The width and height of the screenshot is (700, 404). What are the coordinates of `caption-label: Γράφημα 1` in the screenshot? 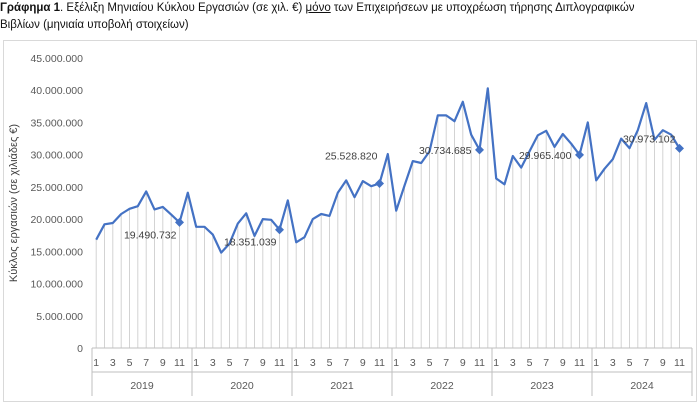 It's located at (30, 8).